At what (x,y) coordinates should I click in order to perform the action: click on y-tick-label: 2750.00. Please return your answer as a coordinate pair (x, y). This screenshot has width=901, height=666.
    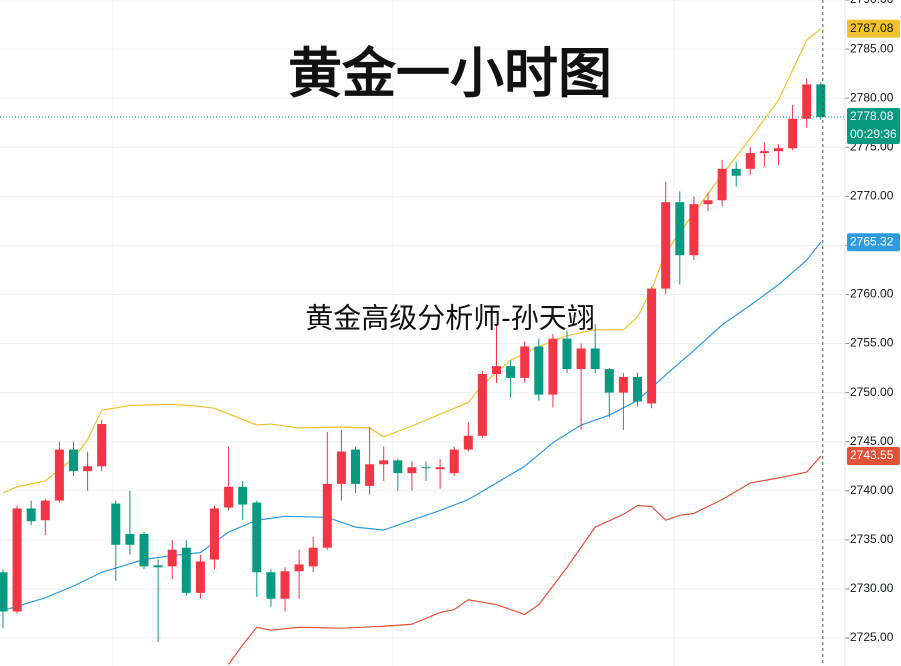
    Looking at the image, I should click on (872, 392).